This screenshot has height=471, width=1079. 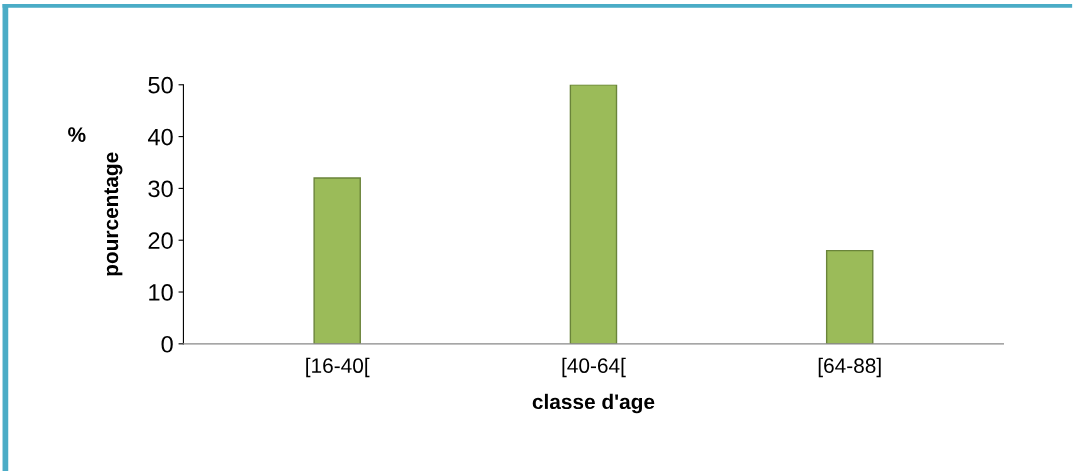 I want to click on x-tick-label: [64-88], so click(x=849, y=367).